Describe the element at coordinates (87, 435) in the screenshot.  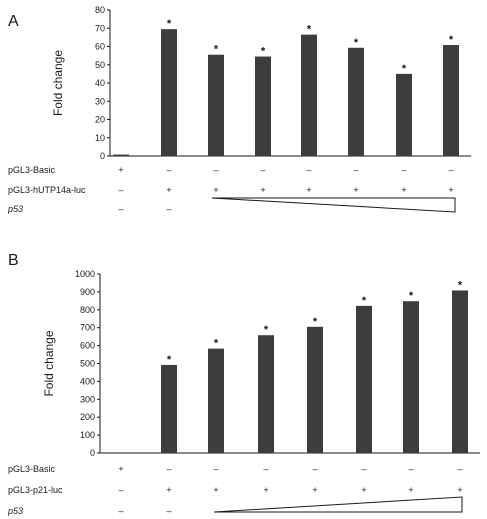
I see `chart2-y-tick-label: 100` at that location.